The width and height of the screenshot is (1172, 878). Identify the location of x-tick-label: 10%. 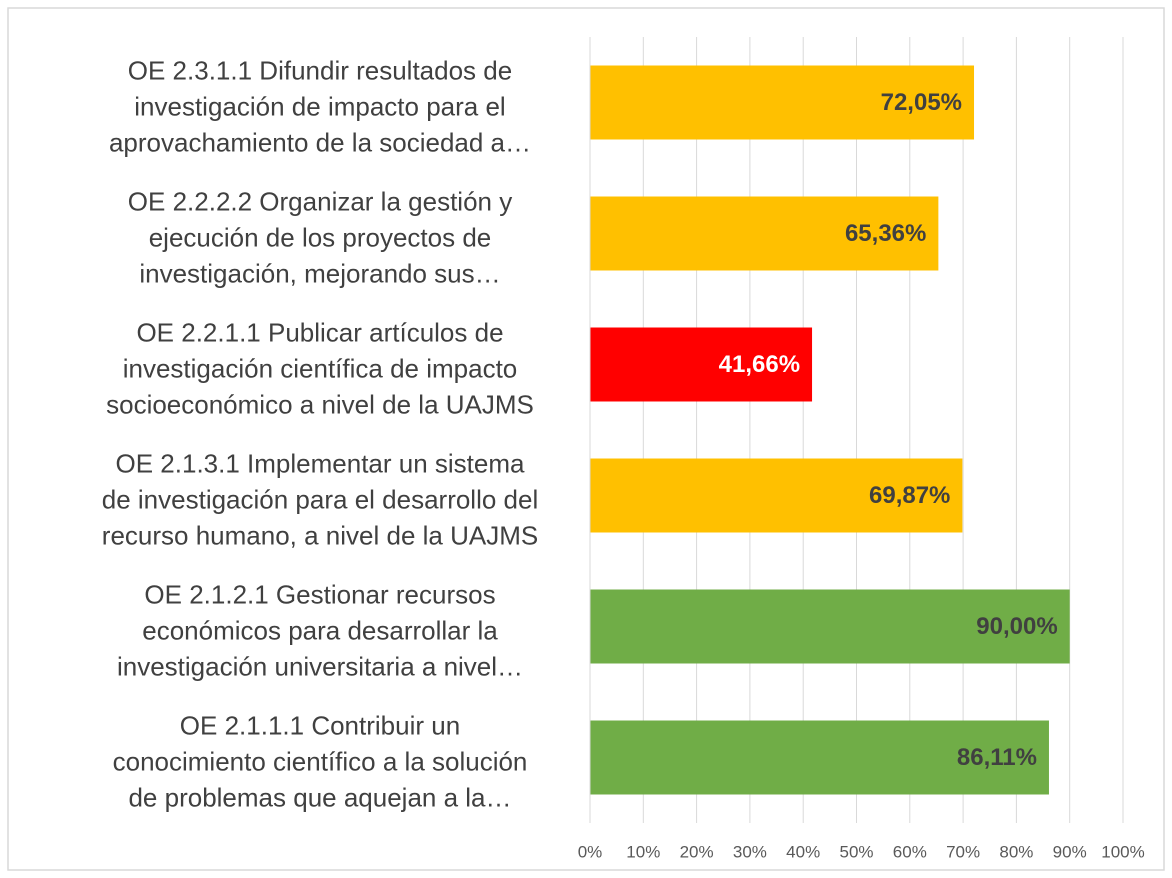
(643, 851).